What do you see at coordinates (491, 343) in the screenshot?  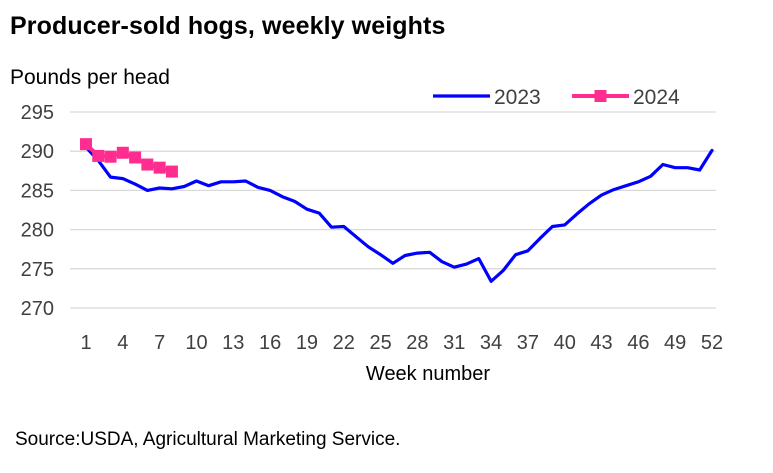 I see `x-tick-34: 34` at bounding box center [491, 343].